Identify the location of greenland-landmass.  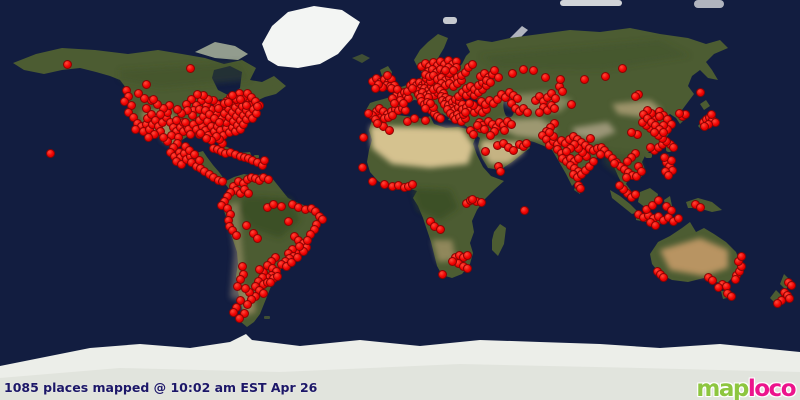
(493, 34).